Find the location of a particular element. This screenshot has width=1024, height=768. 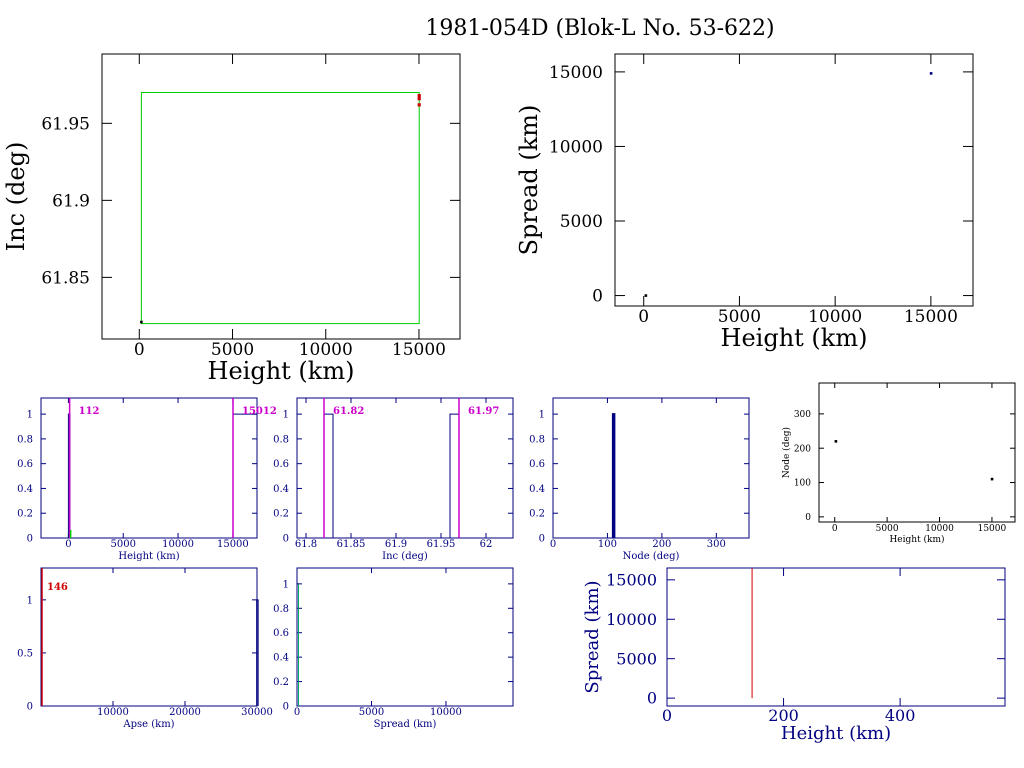

marker-label: 61.97 is located at coordinates (483, 411).